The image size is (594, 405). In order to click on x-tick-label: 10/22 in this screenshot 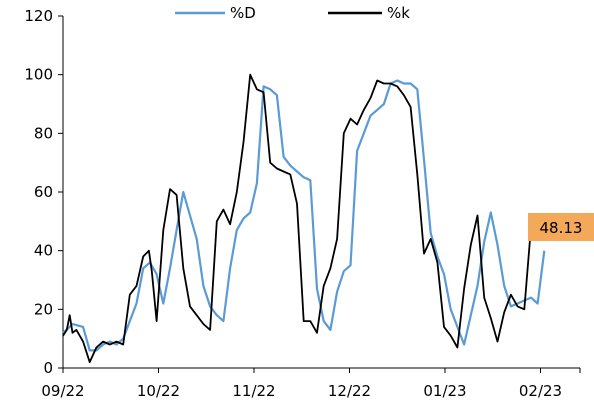, I will do `click(158, 391)`.